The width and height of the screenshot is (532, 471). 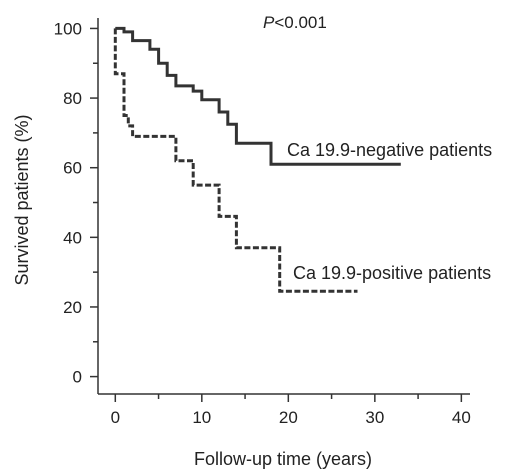 I want to click on y-tick-label: 60, so click(x=72, y=168).